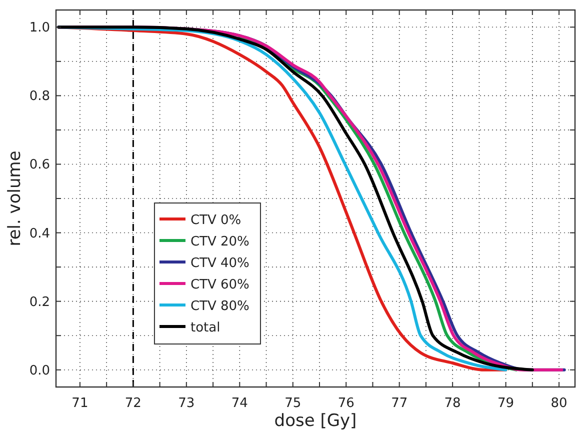 The width and height of the screenshot is (579, 436). What do you see at coordinates (220, 306) in the screenshot?
I see `legend-label: CTV 80%` at bounding box center [220, 306].